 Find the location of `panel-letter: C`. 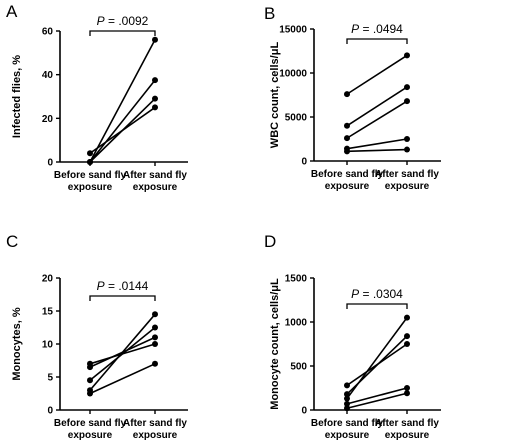

panel-letter: C is located at coordinates (12, 241).